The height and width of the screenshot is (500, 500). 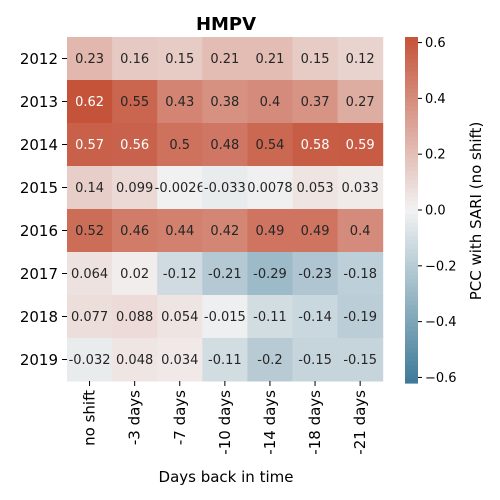 I want to click on cell-value-label: 0.44, so click(x=179, y=231).